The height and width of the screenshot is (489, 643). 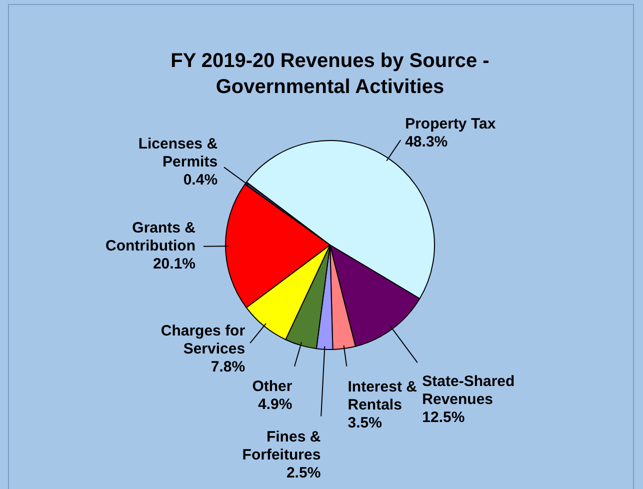 I want to click on slice-label: Grants & Contribution, so click(x=151, y=237).